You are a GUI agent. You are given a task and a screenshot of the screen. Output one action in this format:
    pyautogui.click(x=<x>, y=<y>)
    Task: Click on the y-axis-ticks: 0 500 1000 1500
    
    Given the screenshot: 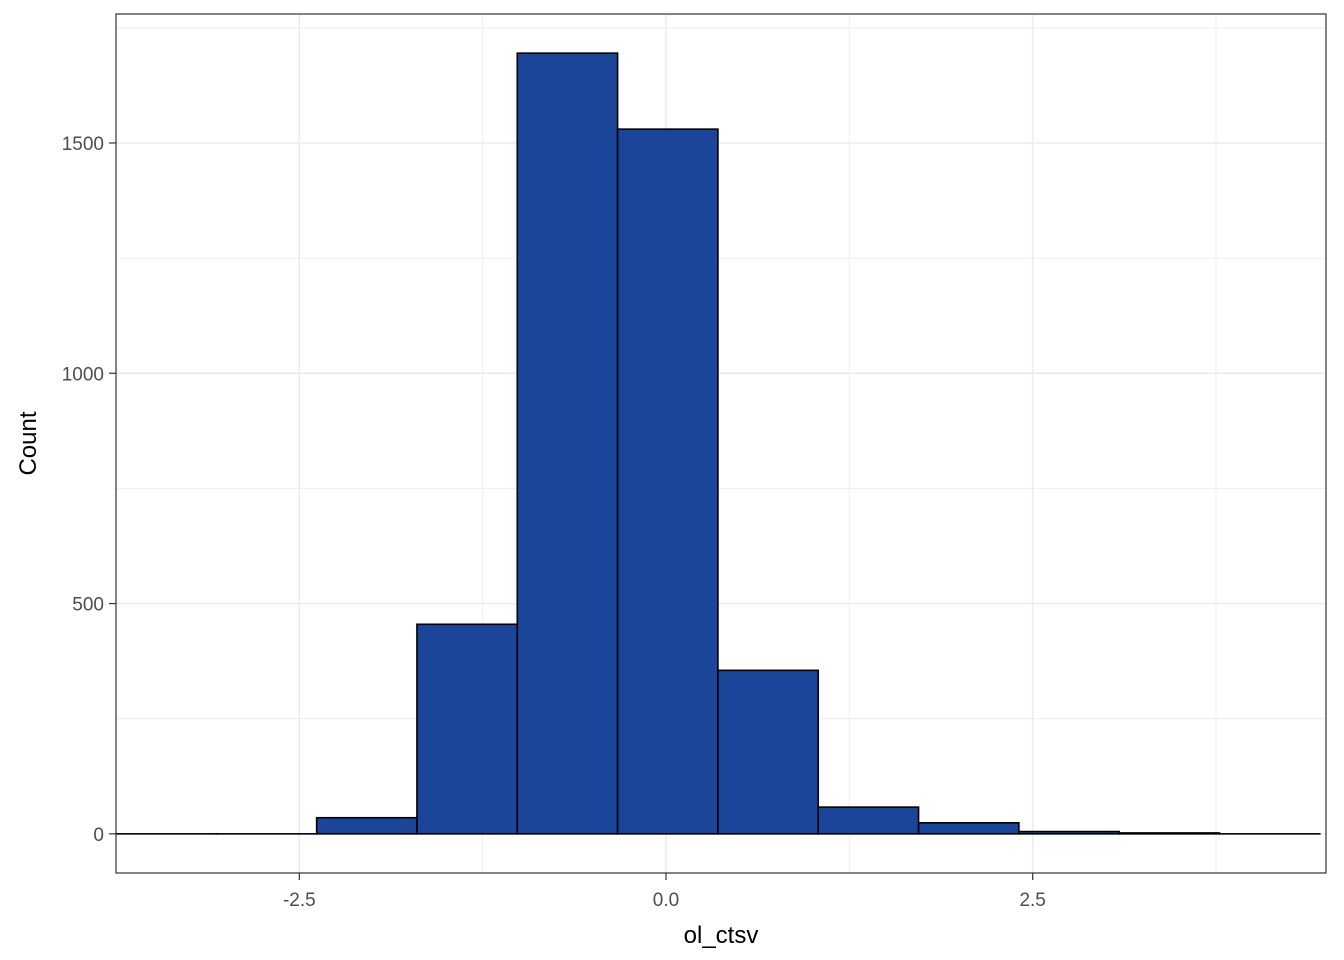 What is the action you would take?
    pyautogui.click(x=89, y=490)
    